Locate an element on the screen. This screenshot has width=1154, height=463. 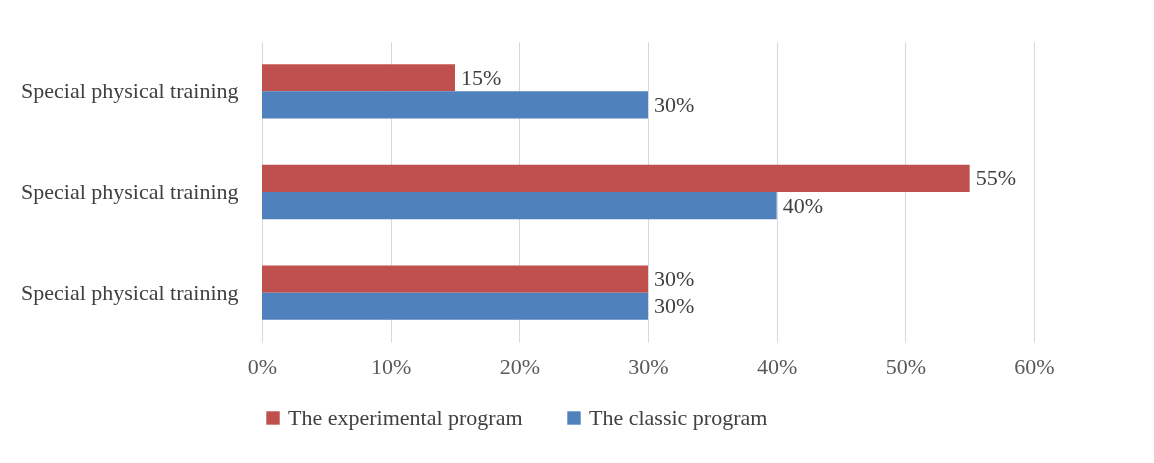
data-label: 55% is located at coordinates (995, 178).